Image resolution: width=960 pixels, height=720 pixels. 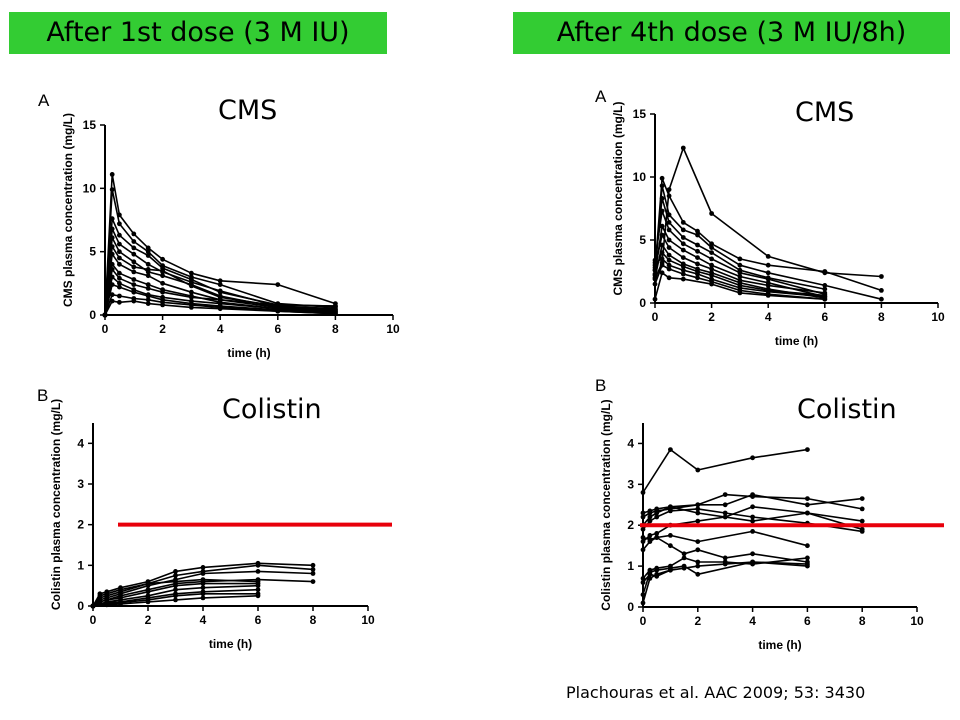 I want to click on x-tick-label: 2, so click(x=711, y=317).